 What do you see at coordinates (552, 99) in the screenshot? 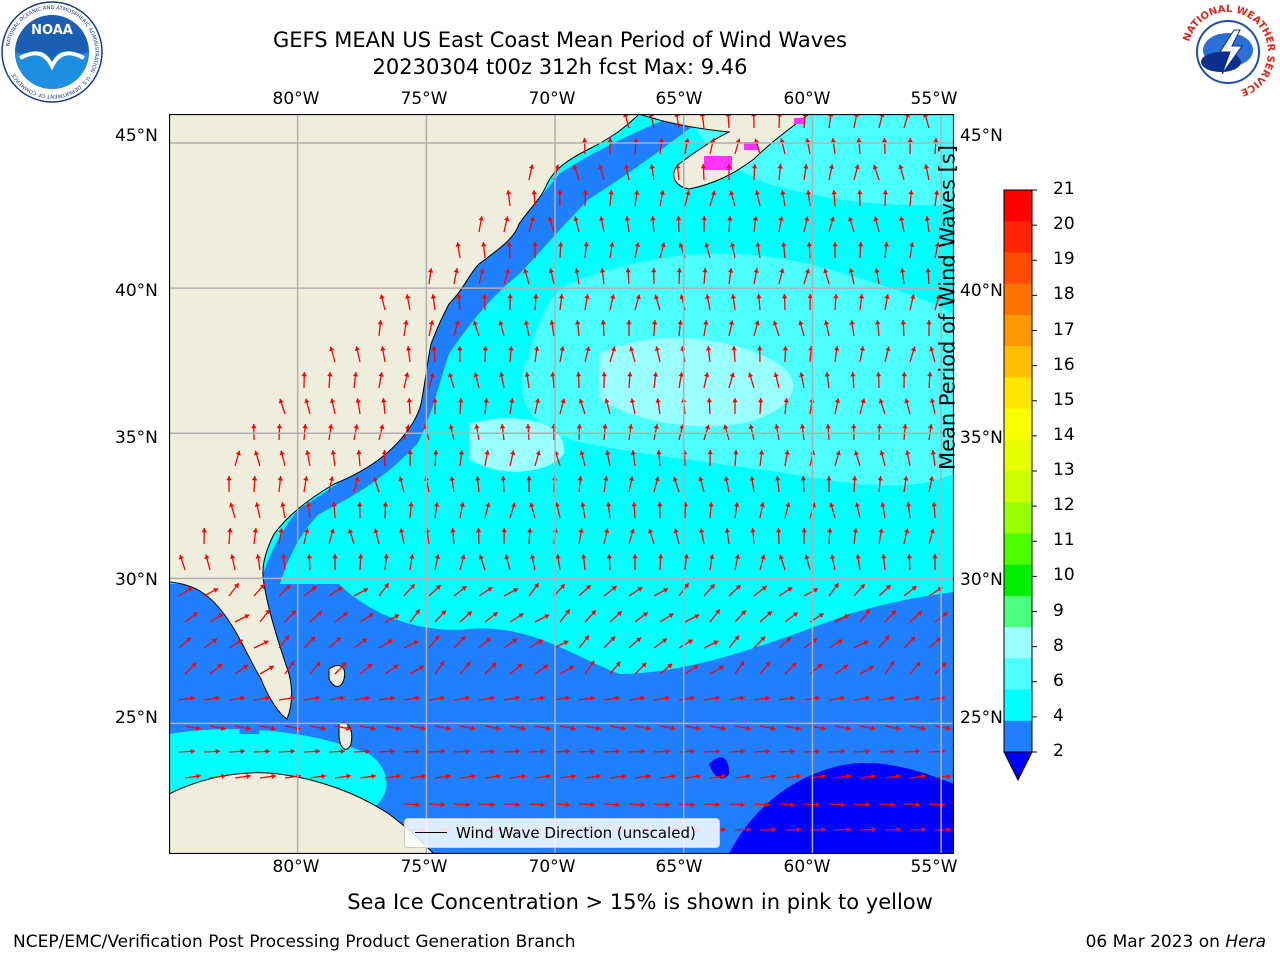
I see `lon-label-top: 70°W` at bounding box center [552, 99].